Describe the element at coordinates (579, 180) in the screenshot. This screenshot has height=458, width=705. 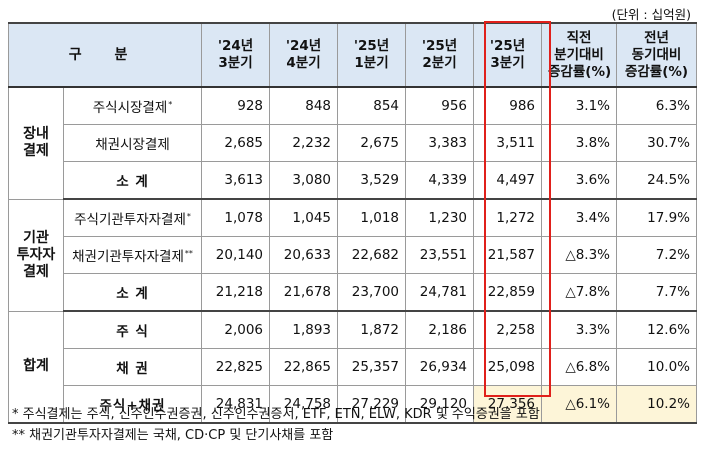
I see `value-cell: 3.6%` at that location.